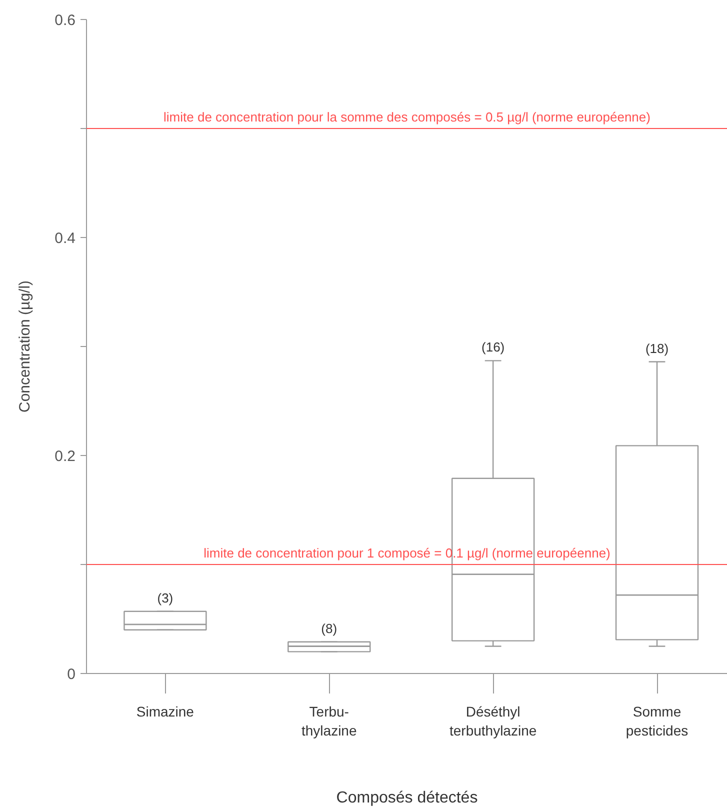 The height and width of the screenshot is (809, 727). Describe the element at coordinates (165, 598) in the screenshot. I see `annotation: (3)` at that location.